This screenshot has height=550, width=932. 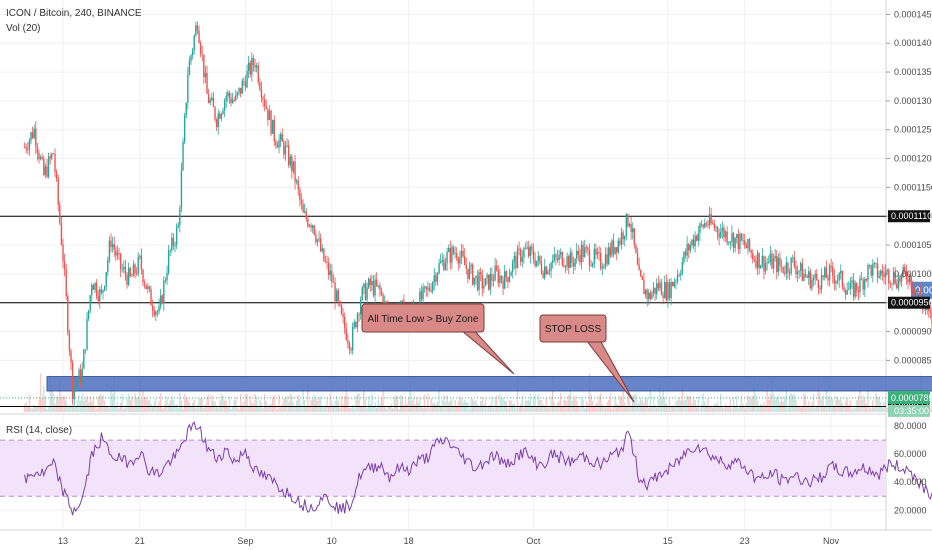 What do you see at coordinates (39, 430) in the screenshot?
I see `rsi-legend: RSI (14, close)` at bounding box center [39, 430].